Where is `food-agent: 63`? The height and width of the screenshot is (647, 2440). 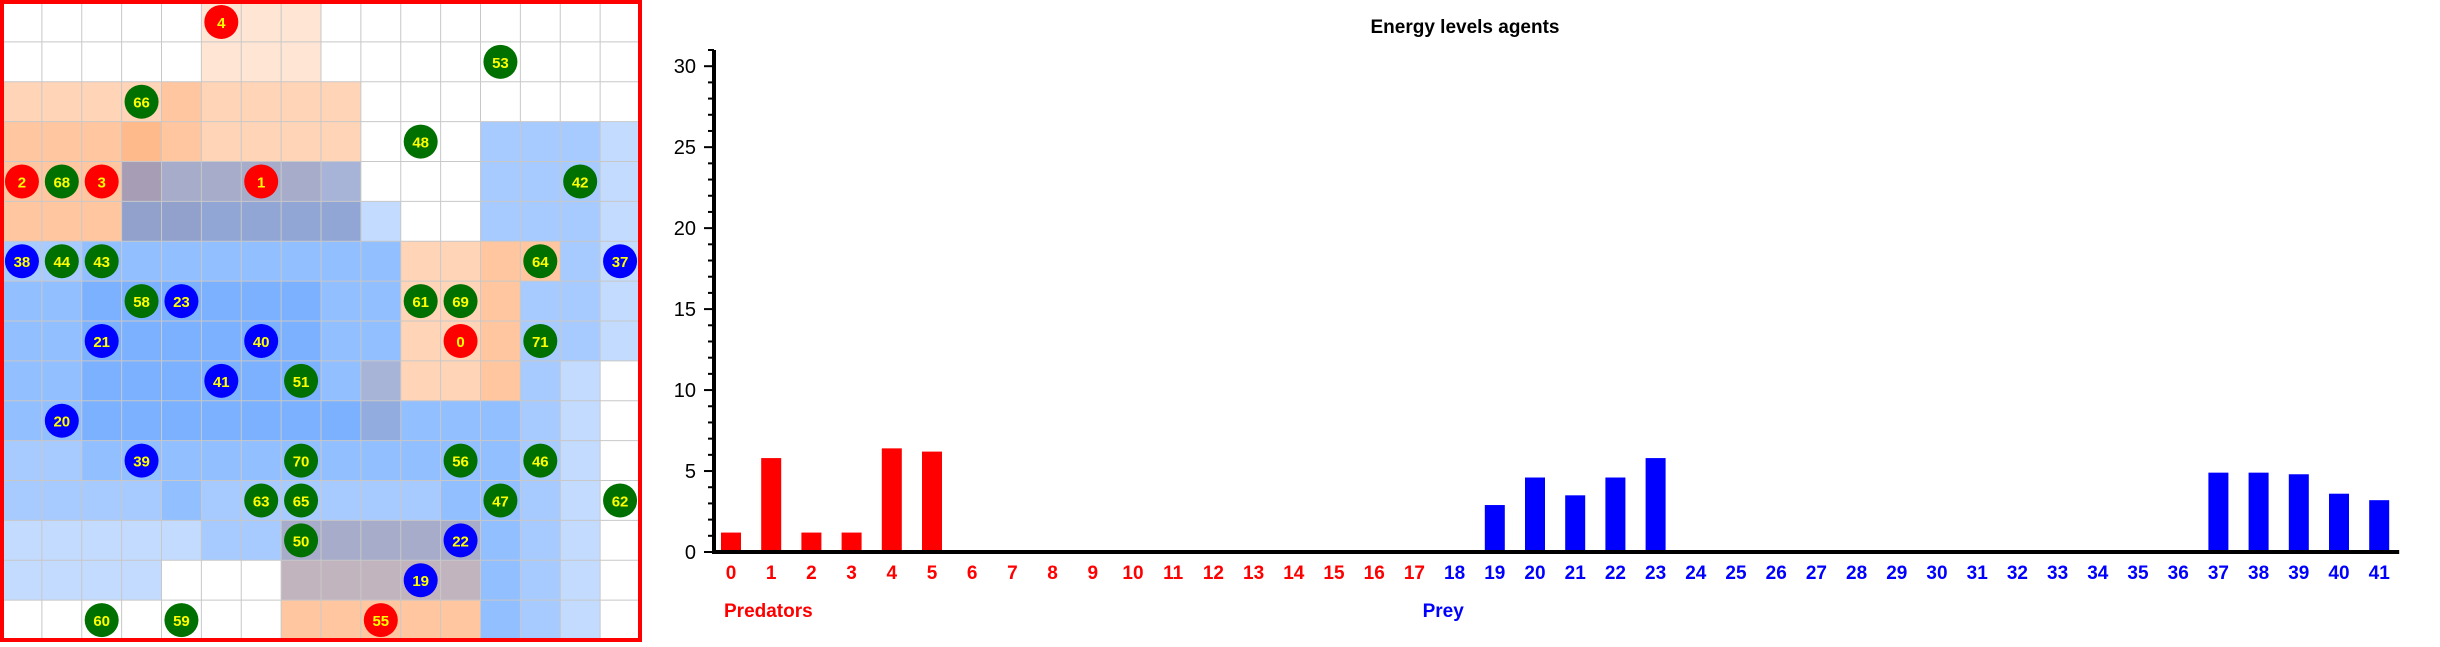
food-agent: 63 is located at coordinates (261, 500).